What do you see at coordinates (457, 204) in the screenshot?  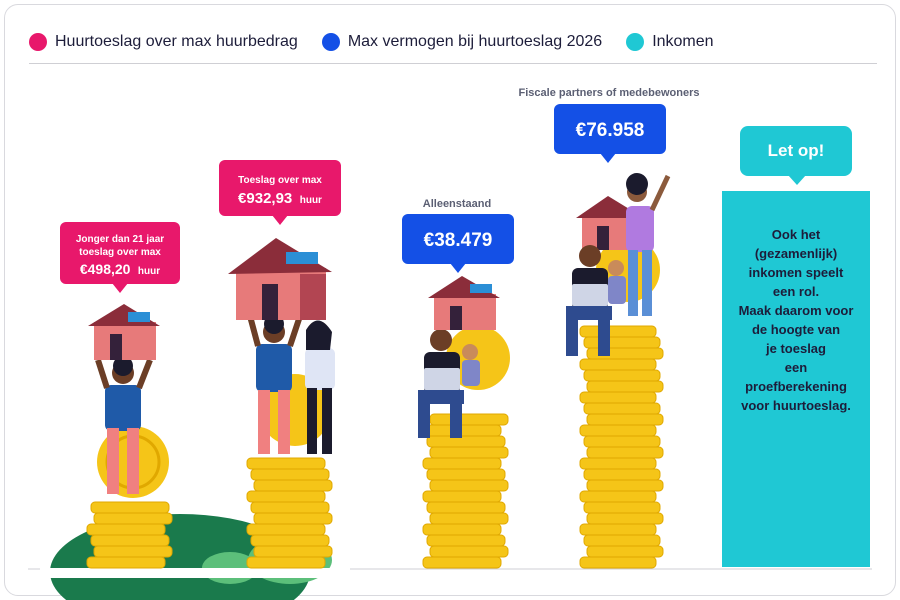 I see `callout-single-label: Alleenstaand` at bounding box center [457, 204].